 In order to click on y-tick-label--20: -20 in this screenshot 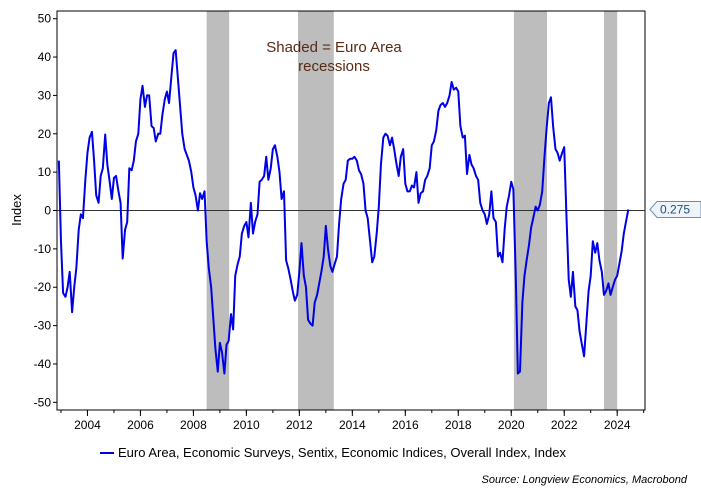, I will do `click(43, 287)`.